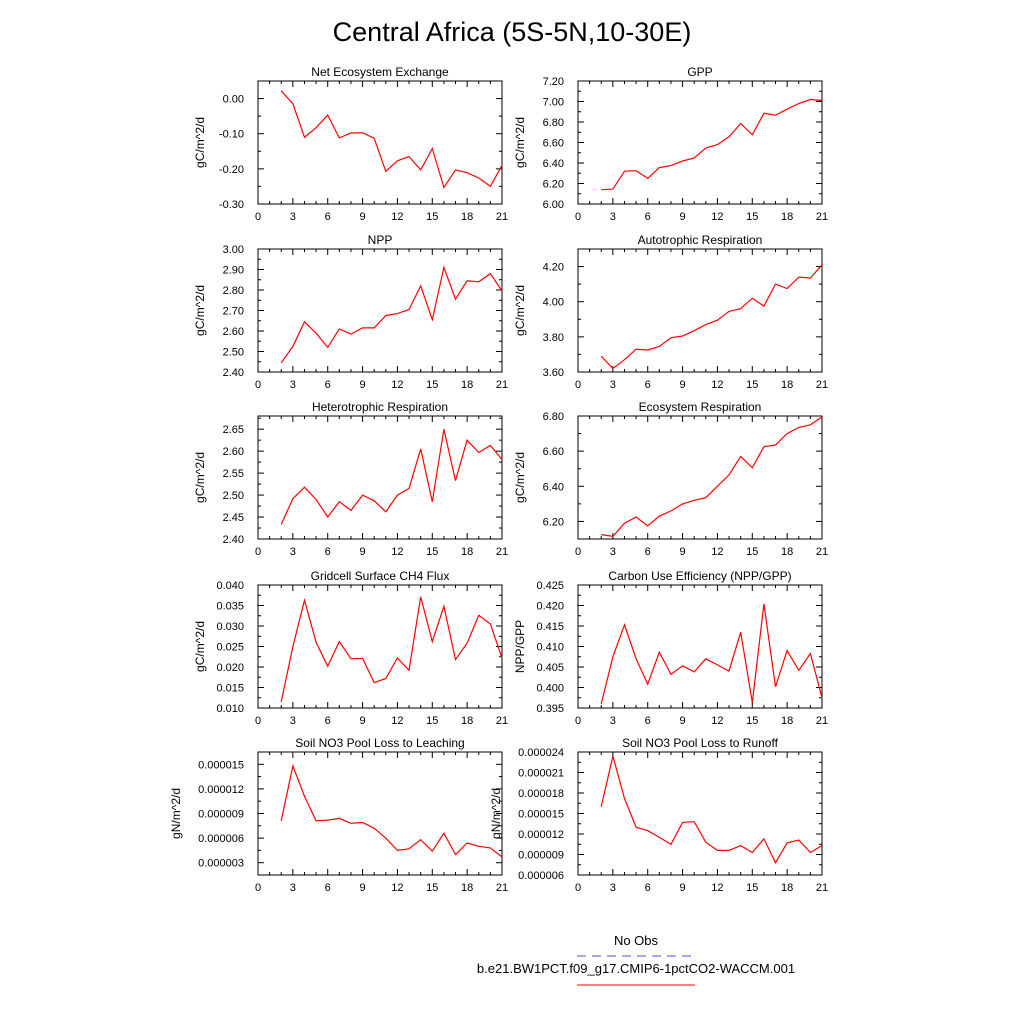 The width and height of the screenshot is (1024, 1024). Describe the element at coordinates (550, 627) in the screenshot. I see `y-tick-label: 0.415` at that location.